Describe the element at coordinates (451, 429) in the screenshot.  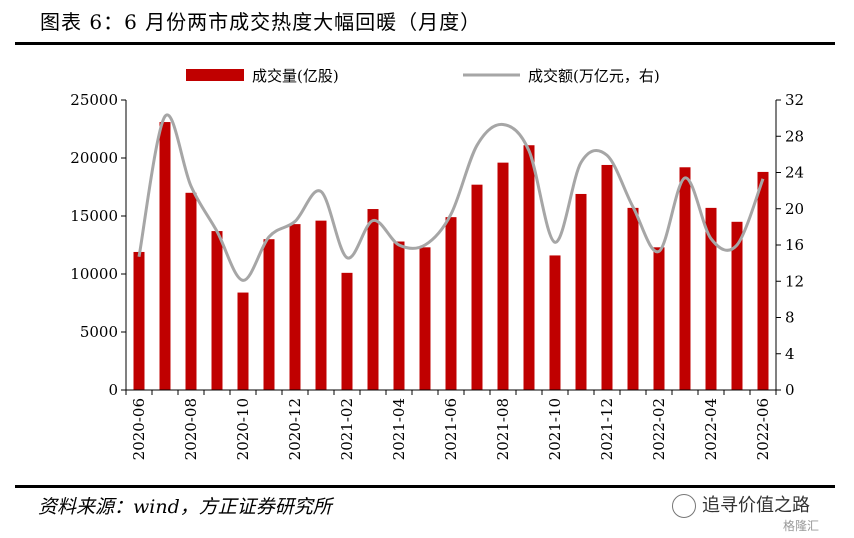
I see `x-tick-label: 2021-06` at that location.